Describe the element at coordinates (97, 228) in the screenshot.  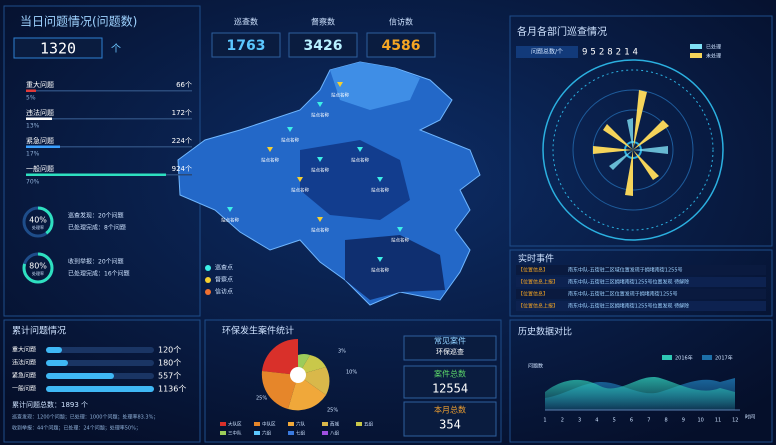
I see `gauge-line: 已处理完成：8个问题` at that location.